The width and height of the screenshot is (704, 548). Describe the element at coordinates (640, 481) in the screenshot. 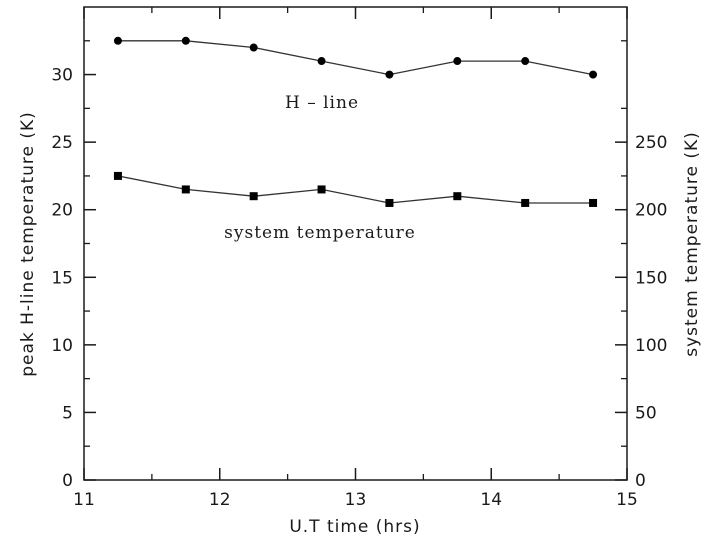

I see `y-right-tick-label: 0` at that location.